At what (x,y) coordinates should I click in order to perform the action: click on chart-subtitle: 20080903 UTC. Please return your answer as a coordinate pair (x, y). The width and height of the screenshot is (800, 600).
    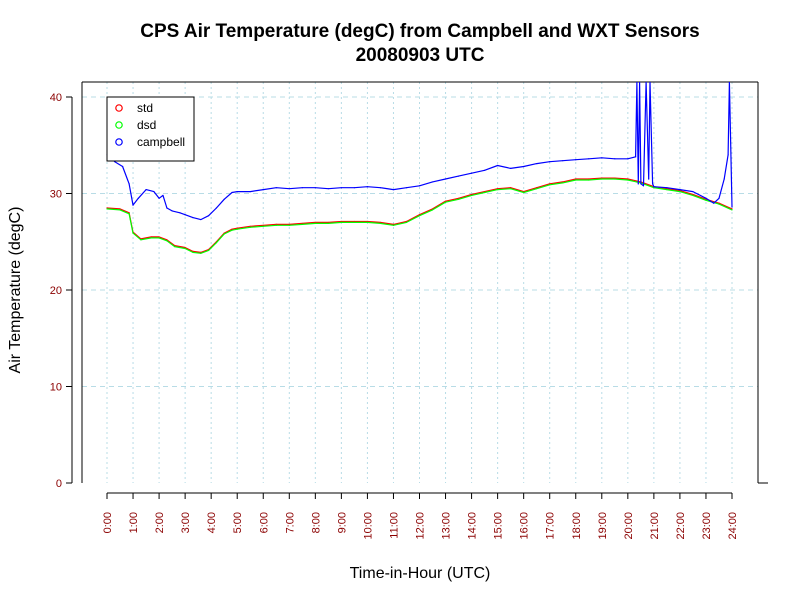
    Looking at the image, I should click on (420, 55).